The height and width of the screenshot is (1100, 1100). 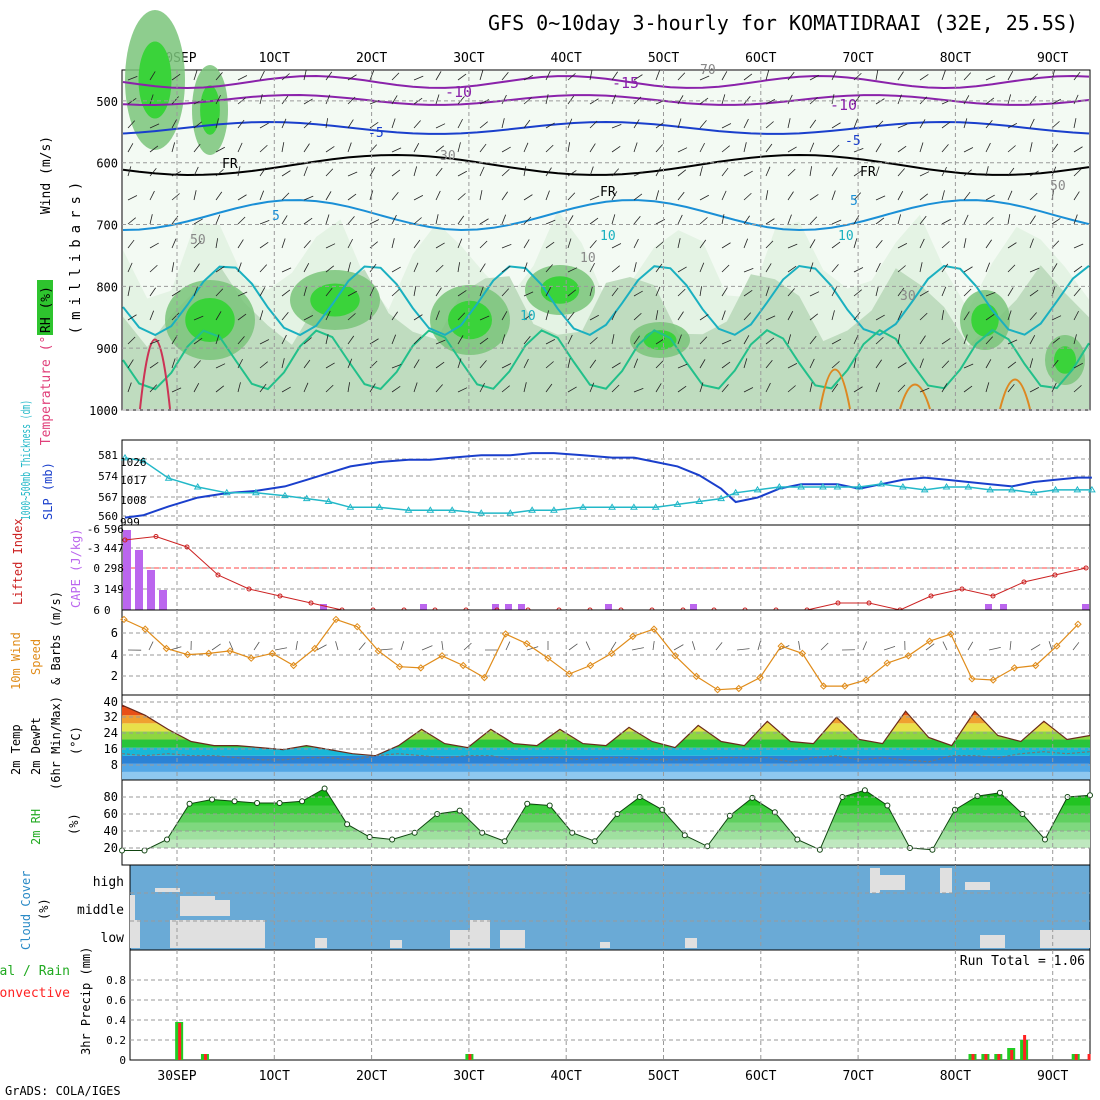 What do you see at coordinates (608, 485) in the screenshot?
I see `slp-line` at bounding box center [608, 485].